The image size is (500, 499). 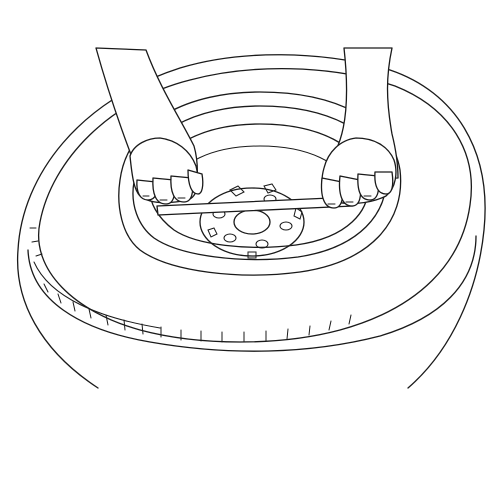 I want to click on right-hand-fingers, so click(x=357, y=190).